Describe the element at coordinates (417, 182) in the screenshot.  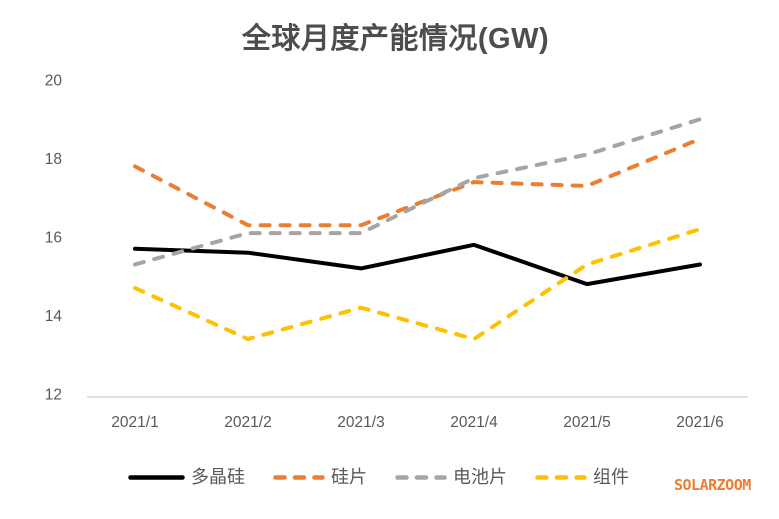
I see `series-line-硅片` at that location.